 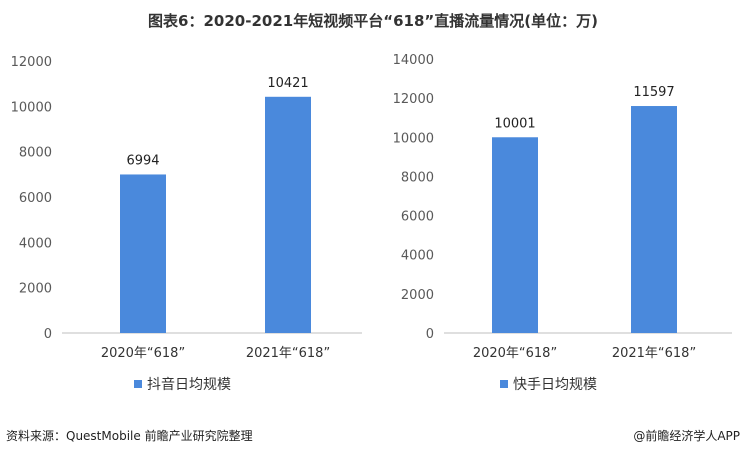 I want to click on data-label-1: 10421, so click(x=287, y=83).